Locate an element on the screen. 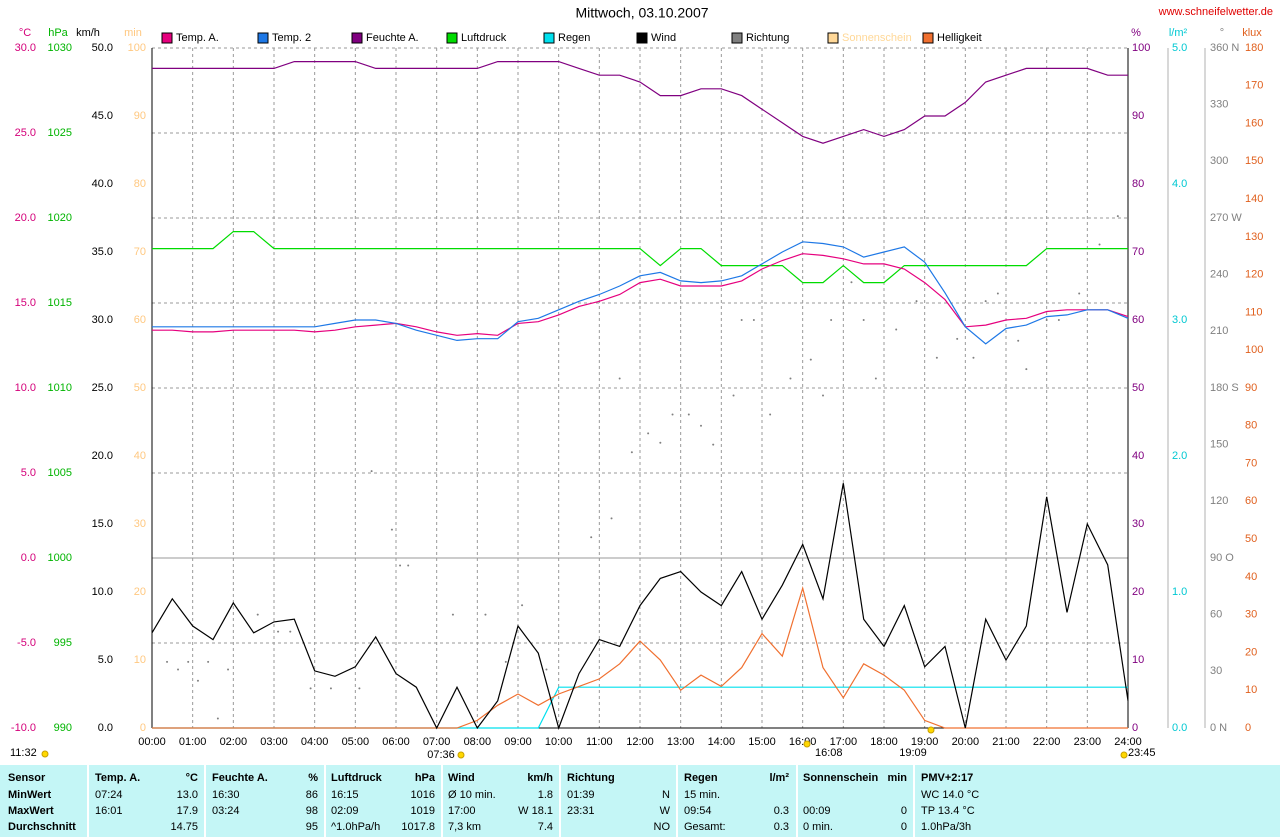  x-tick-label: 03:00 is located at coordinates (274, 742).